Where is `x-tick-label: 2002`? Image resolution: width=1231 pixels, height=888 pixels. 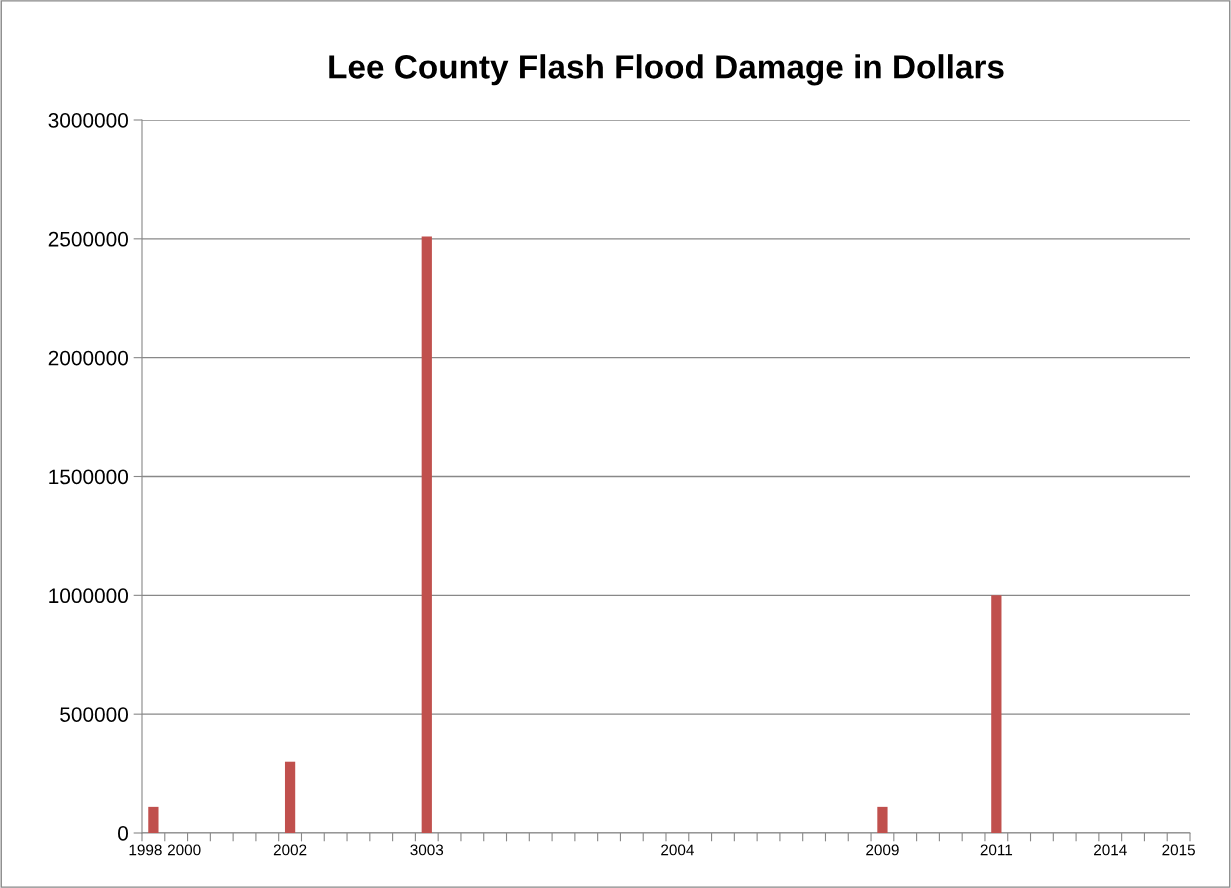
x-tick-label: 2002 is located at coordinates (290, 850).